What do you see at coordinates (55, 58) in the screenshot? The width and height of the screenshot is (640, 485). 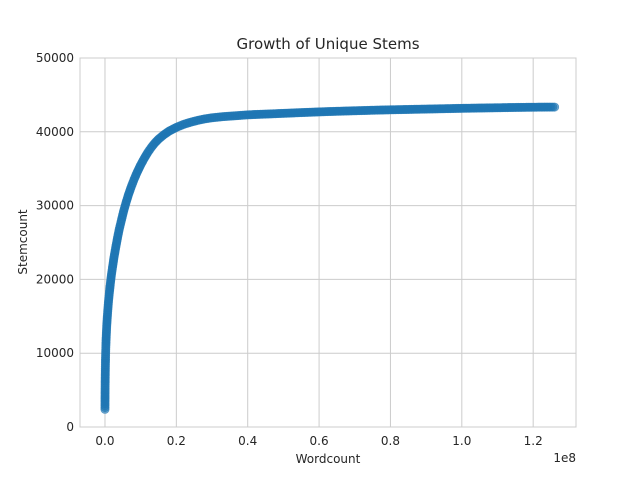 I see `y-tick-label: 50000` at bounding box center [55, 58].